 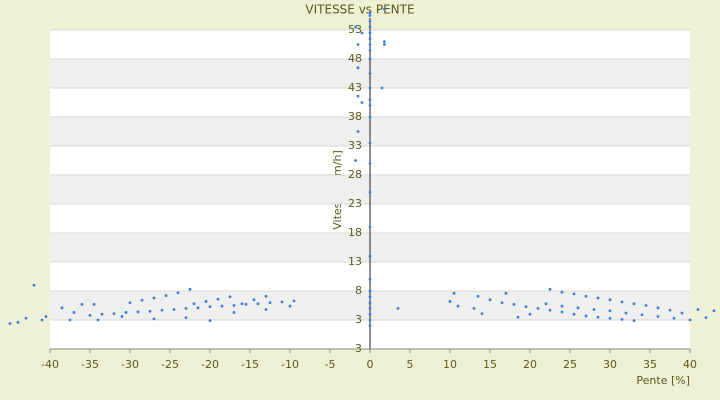 I want to click on y-tick-label: 53, so click(x=355, y=29).